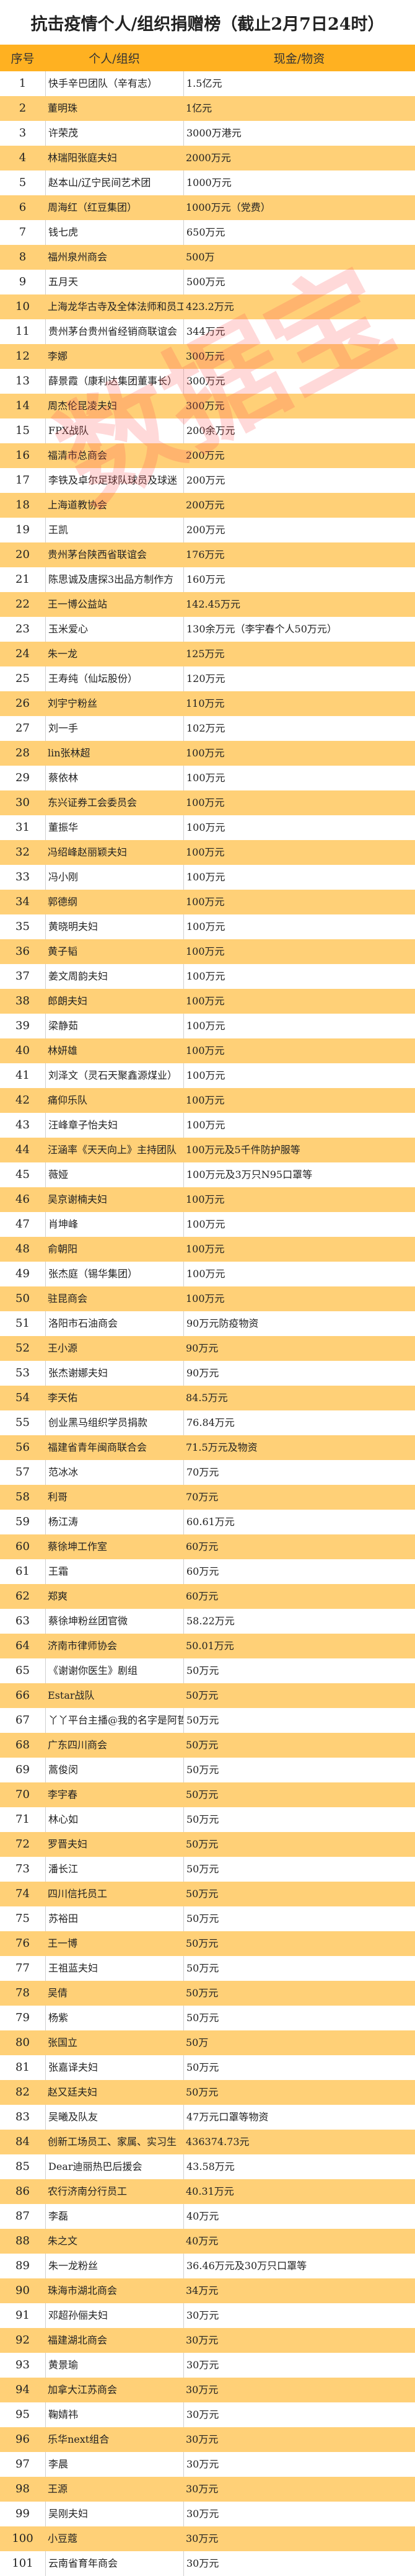  What do you see at coordinates (207, 2340) in the screenshot?
I see `table-row: 92 福建湖北商会 30万元` at bounding box center [207, 2340].